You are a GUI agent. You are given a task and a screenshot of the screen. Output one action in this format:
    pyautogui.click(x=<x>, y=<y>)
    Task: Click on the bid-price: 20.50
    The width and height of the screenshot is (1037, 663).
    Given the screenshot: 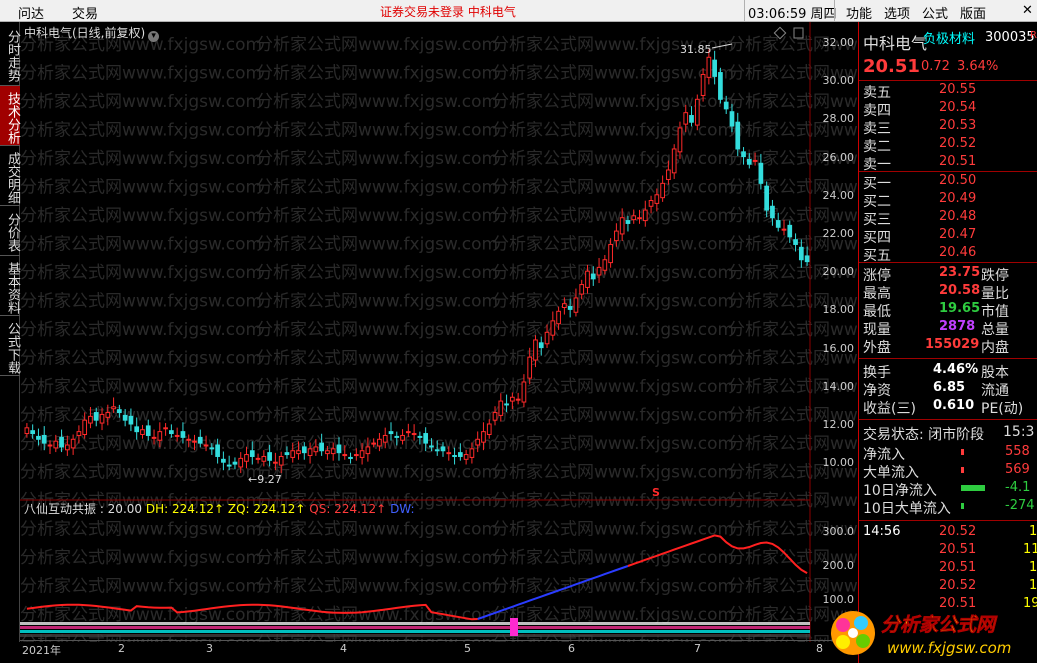 What is the action you would take?
    pyautogui.click(x=958, y=180)
    